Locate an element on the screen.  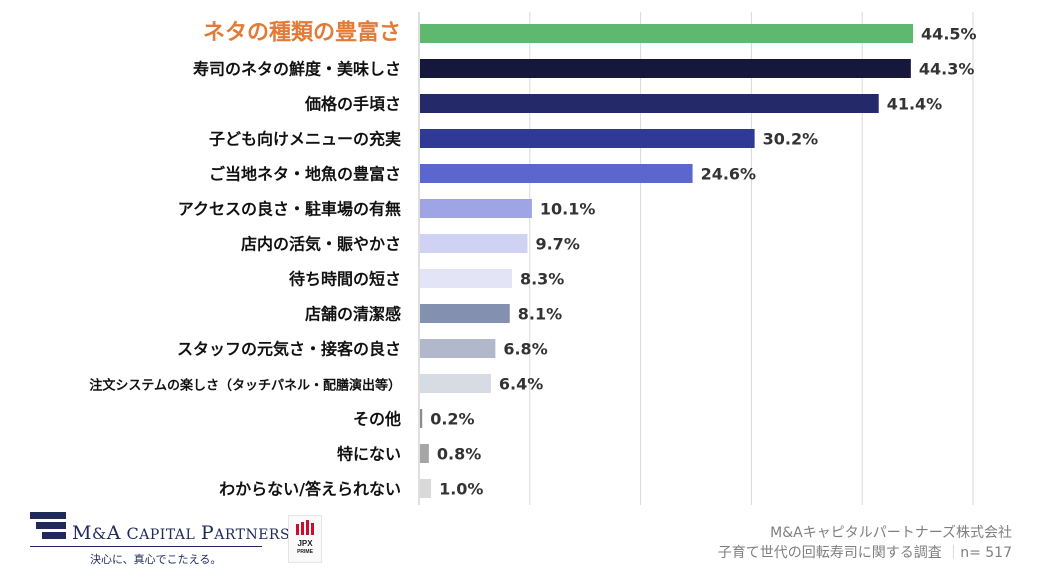
jpx-prime-label: PRIME is located at coordinates (305, 552).